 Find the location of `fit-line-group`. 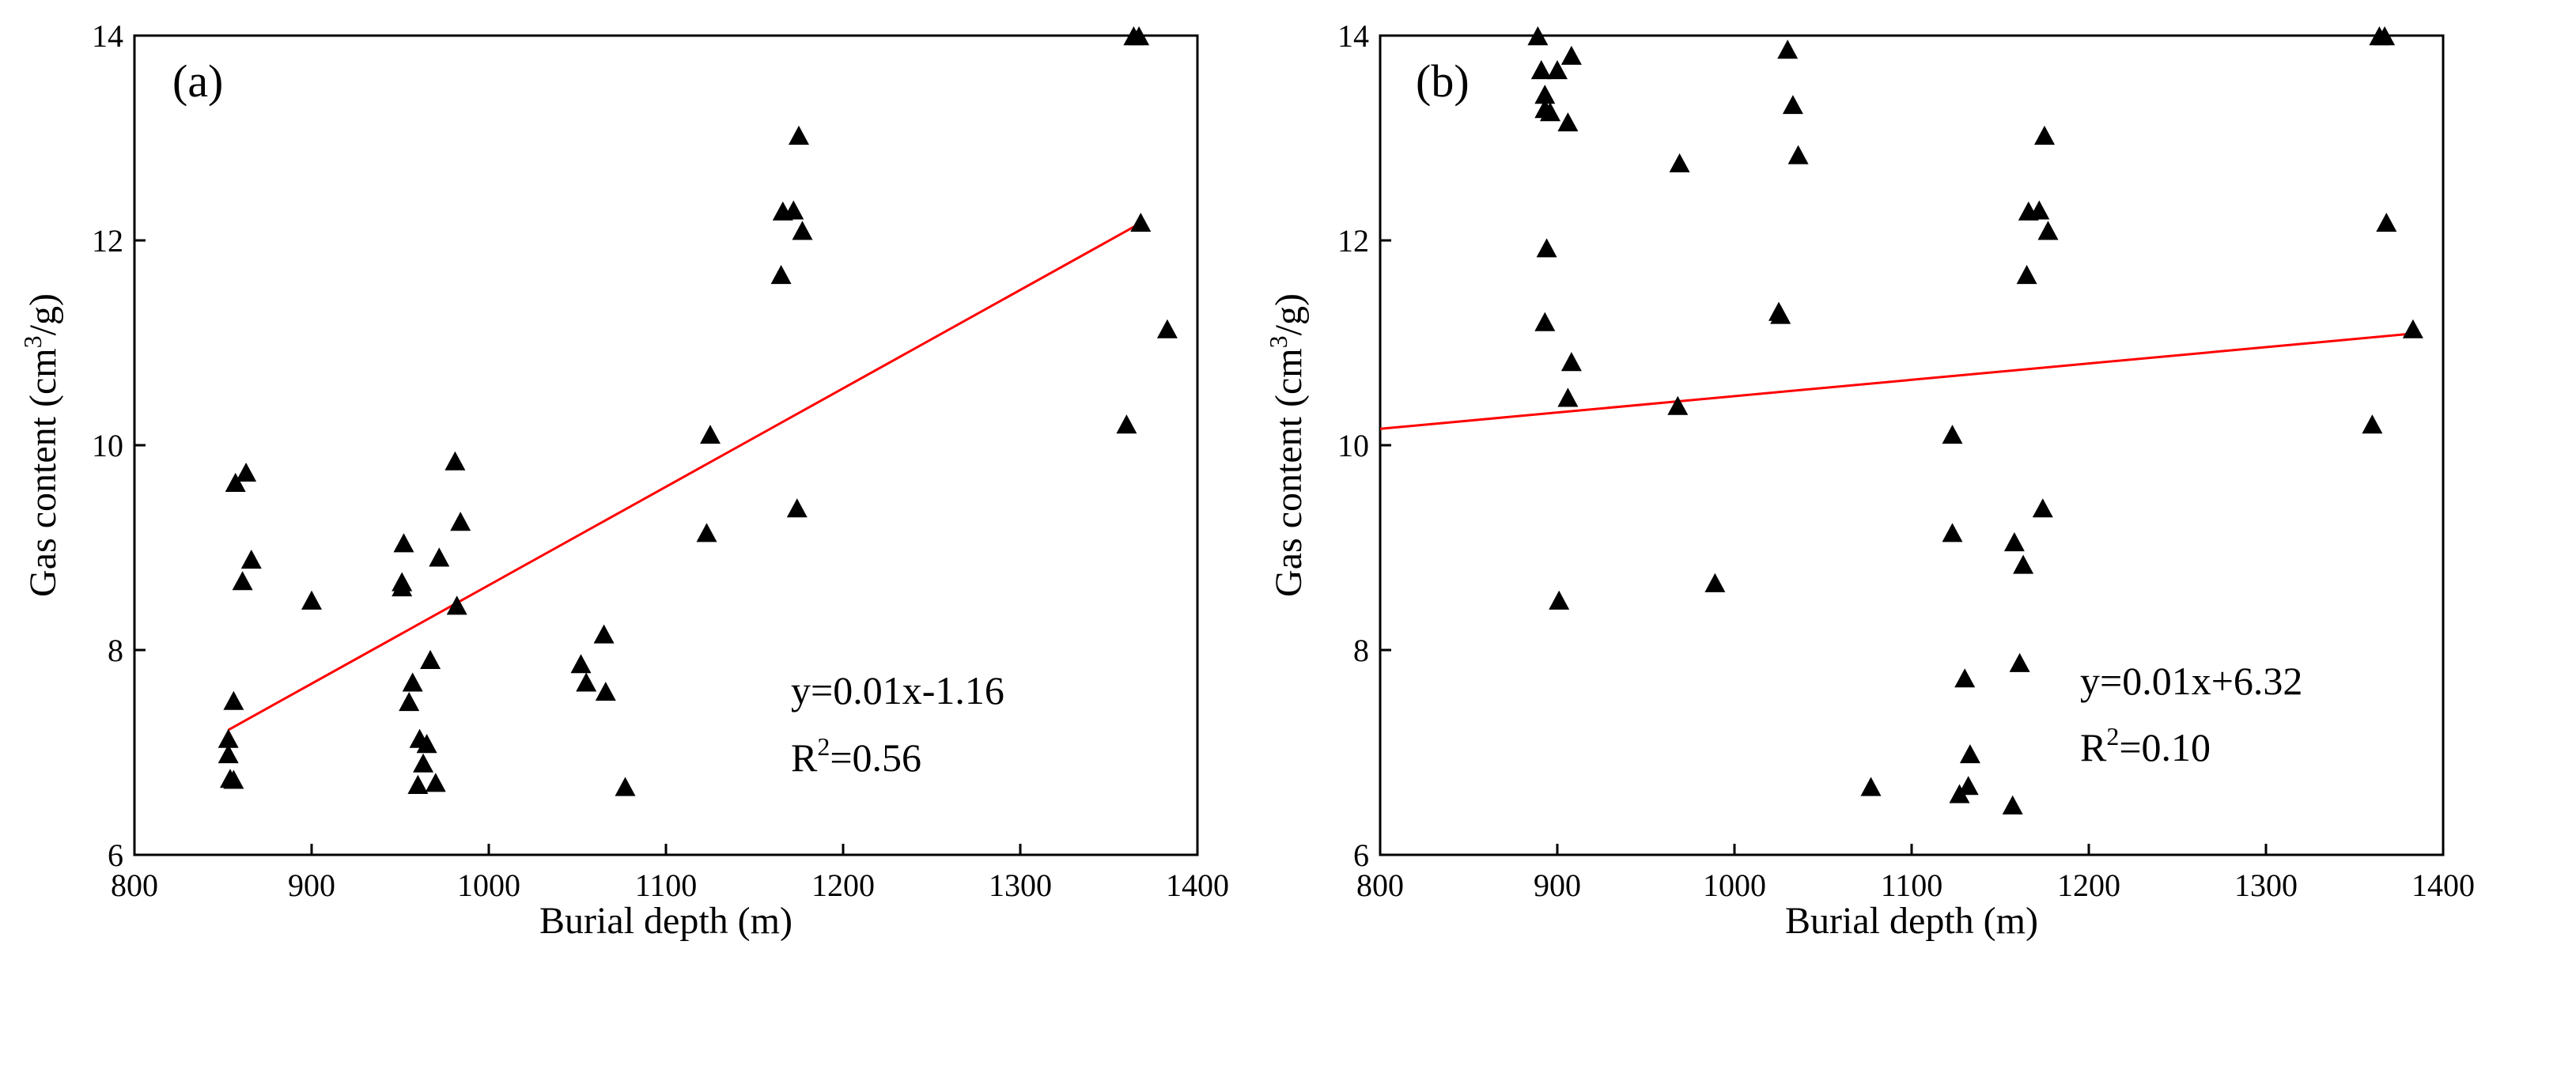

fit-line-group is located at coordinates (1897, 381).